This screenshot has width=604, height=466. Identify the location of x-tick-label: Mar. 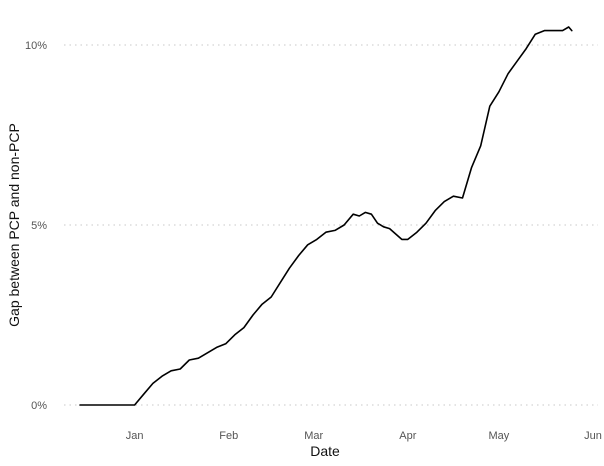
(313, 436).